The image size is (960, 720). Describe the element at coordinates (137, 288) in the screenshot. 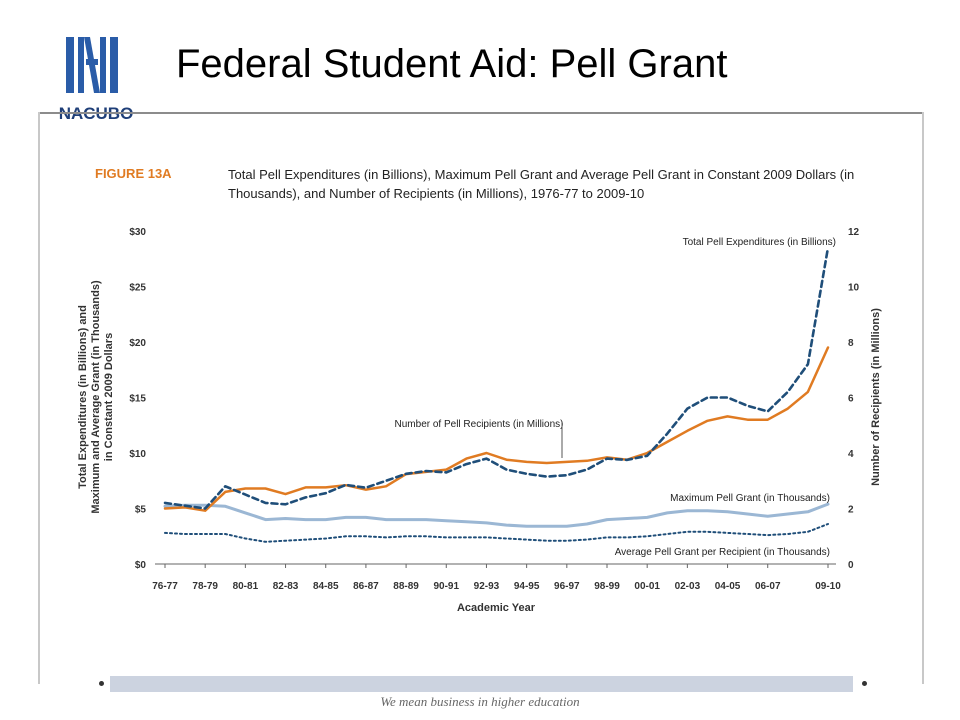

I see `y-left-tick-label: $25` at that location.